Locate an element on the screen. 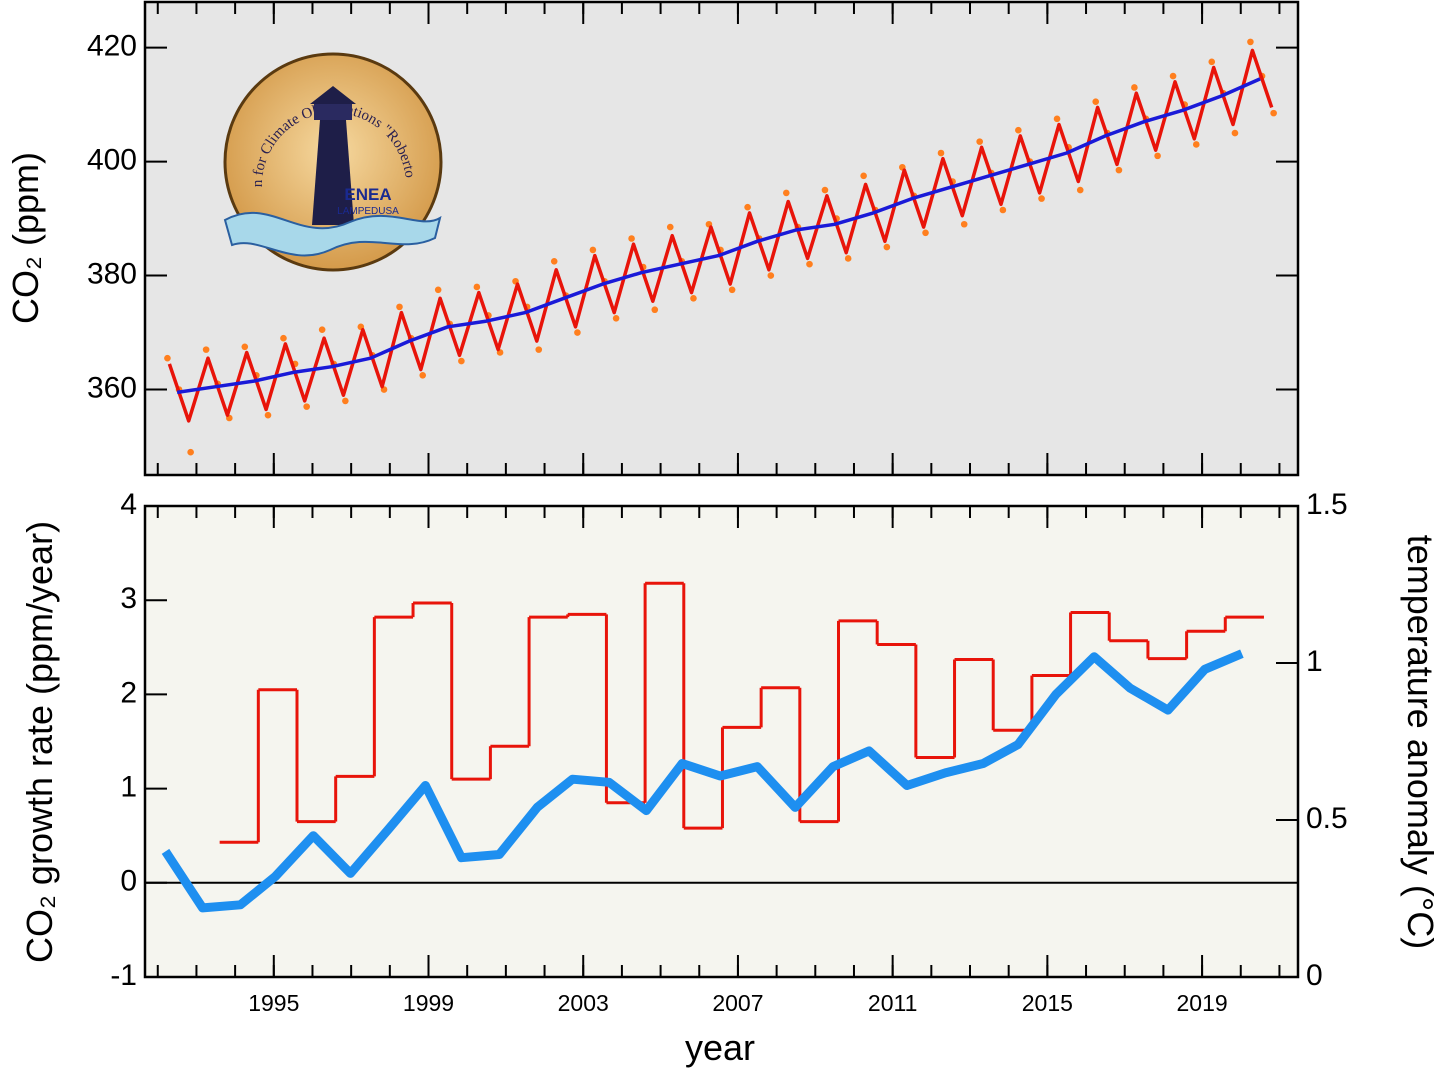  y-tick-label: 360 is located at coordinates (112, 387).